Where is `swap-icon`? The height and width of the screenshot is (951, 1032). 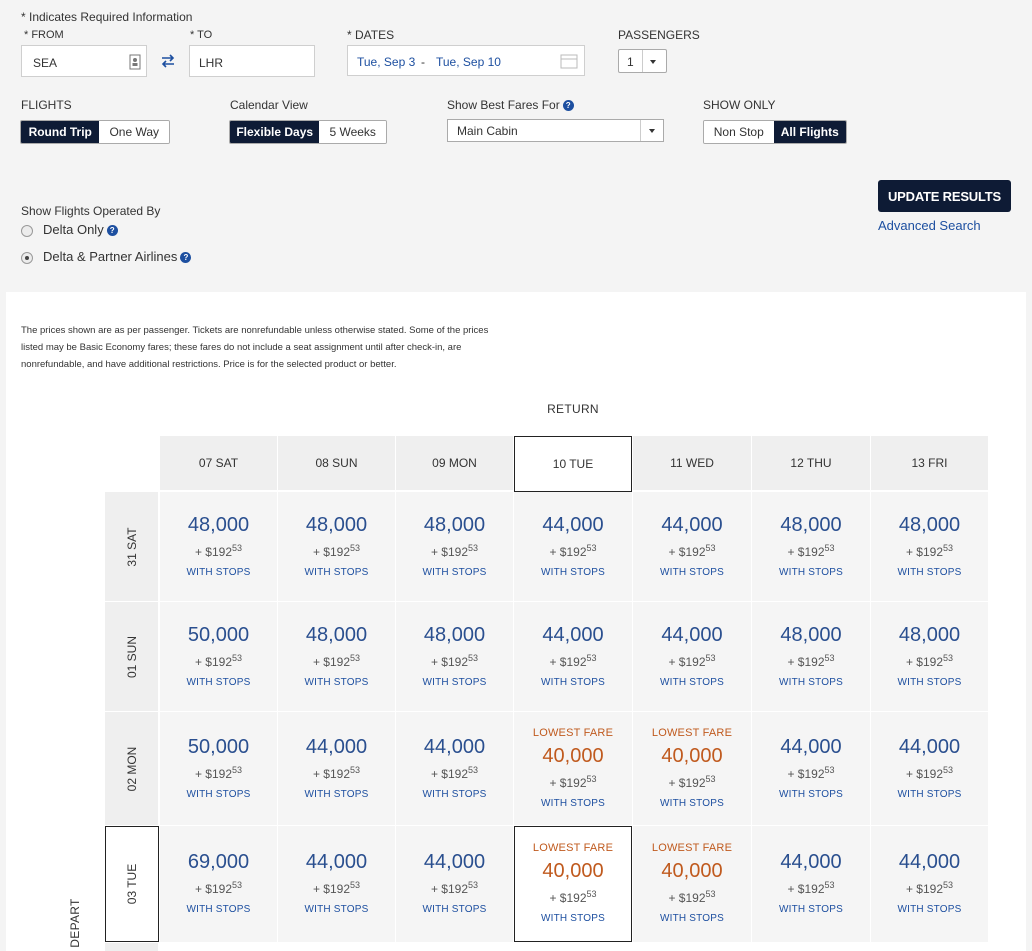 swap-icon is located at coordinates (168, 61).